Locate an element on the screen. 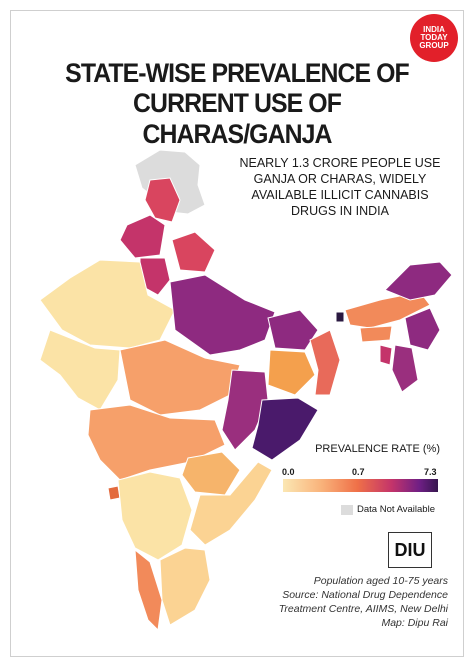  logo-text-3: GROUP is located at coordinates (434, 45).